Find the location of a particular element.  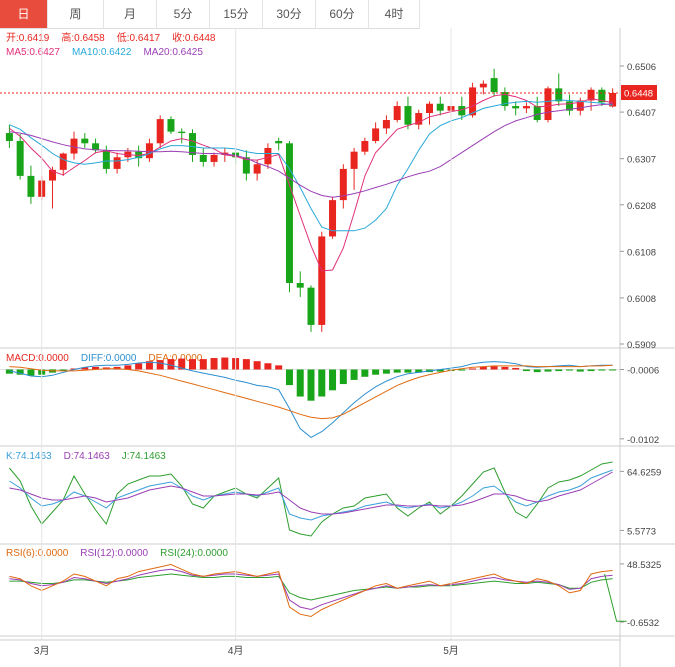

price-tick-label-2: 0.6307 is located at coordinates (641, 160).